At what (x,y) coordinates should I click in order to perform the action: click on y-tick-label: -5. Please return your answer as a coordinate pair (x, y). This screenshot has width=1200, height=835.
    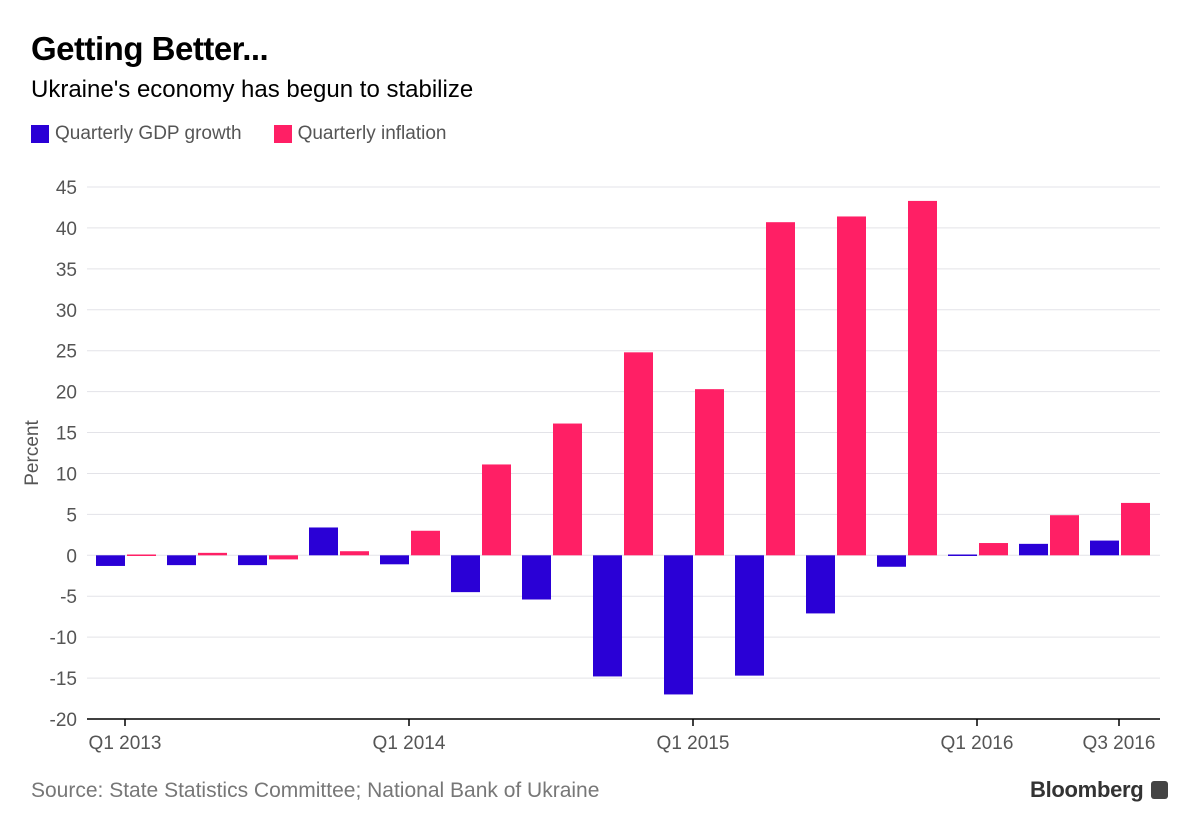
    Looking at the image, I should click on (68, 597).